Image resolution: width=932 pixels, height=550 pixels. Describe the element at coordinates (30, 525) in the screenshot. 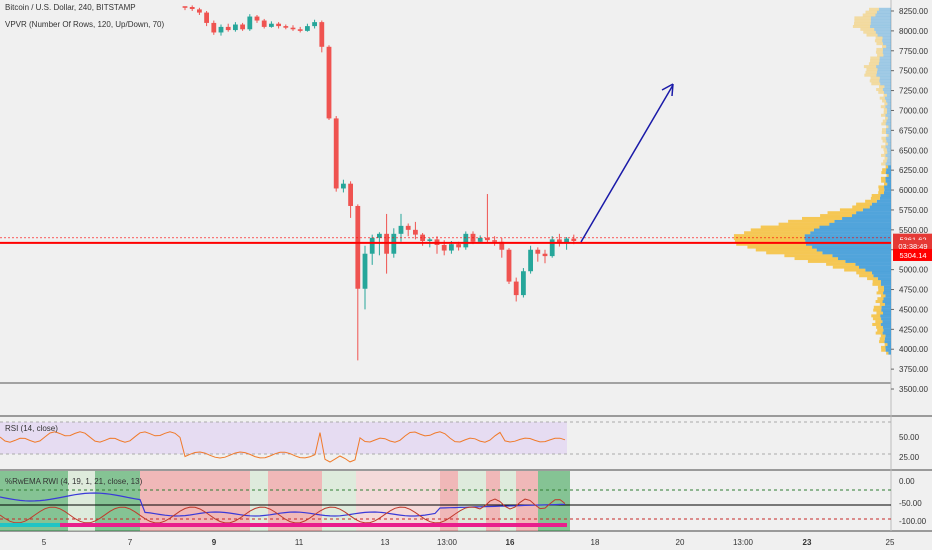

I see `rwi-bottom-strip-cyan` at that location.